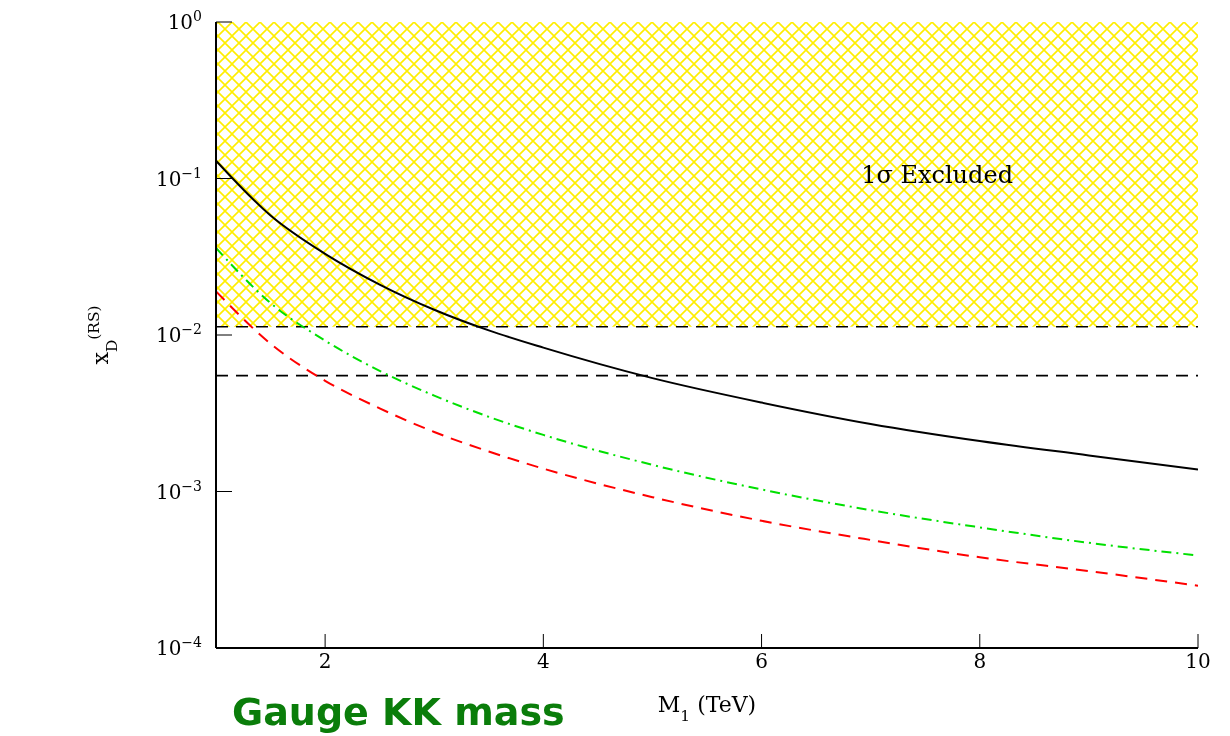 The width and height of the screenshot is (1230, 736). What do you see at coordinates (325, 661) in the screenshot?
I see `x-tick-label: 2` at bounding box center [325, 661].